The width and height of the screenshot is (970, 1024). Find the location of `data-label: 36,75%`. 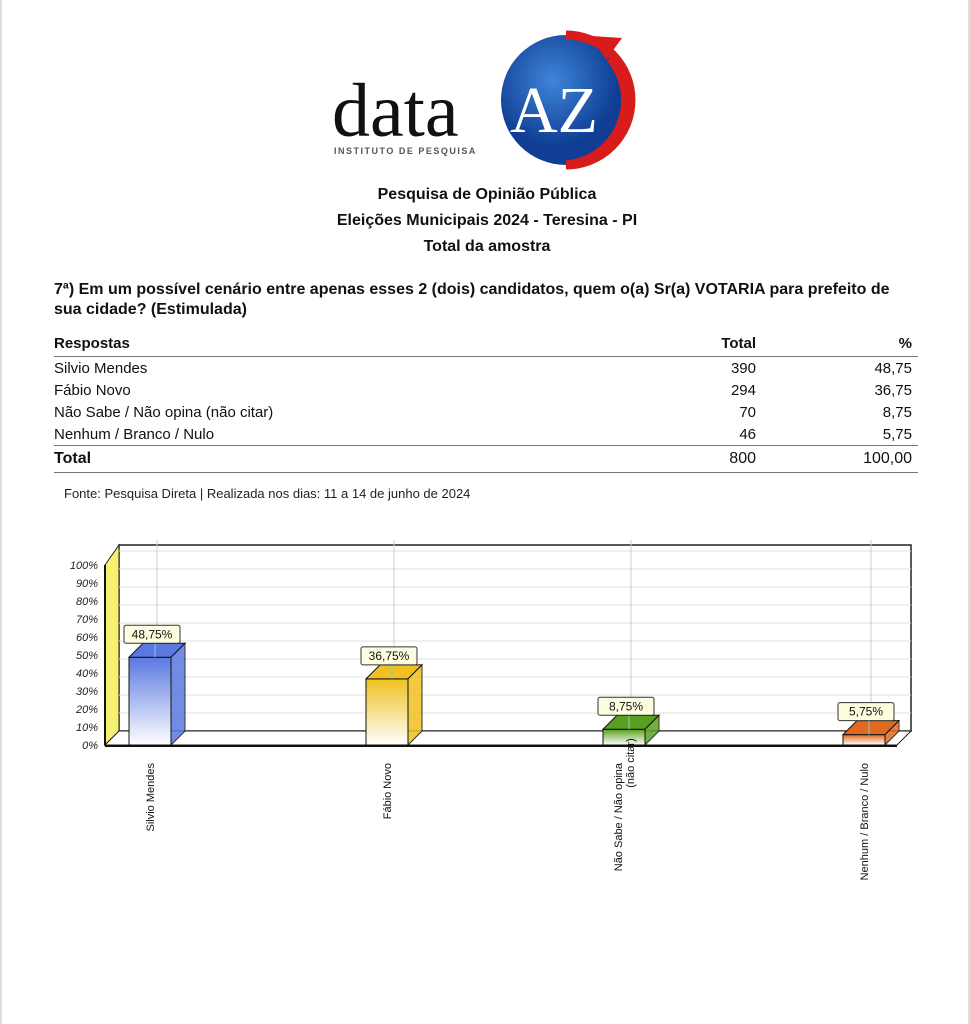

data-label: 36,75% is located at coordinates (389, 656).